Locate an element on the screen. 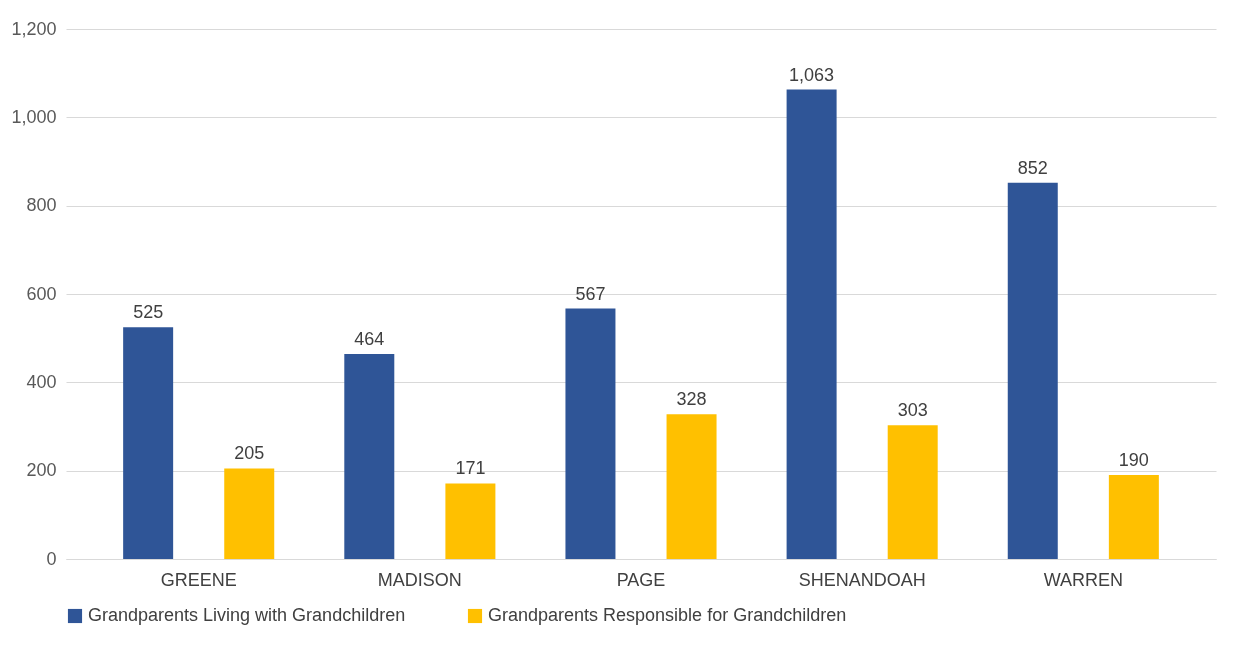 The width and height of the screenshot is (1249, 671). data-label: 328 is located at coordinates (691, 399).